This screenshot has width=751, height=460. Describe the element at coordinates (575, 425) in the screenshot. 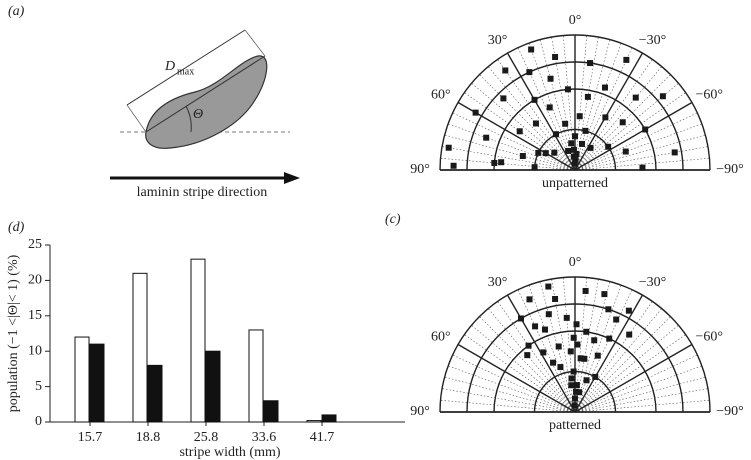

I see `caption: patterned` at that location.